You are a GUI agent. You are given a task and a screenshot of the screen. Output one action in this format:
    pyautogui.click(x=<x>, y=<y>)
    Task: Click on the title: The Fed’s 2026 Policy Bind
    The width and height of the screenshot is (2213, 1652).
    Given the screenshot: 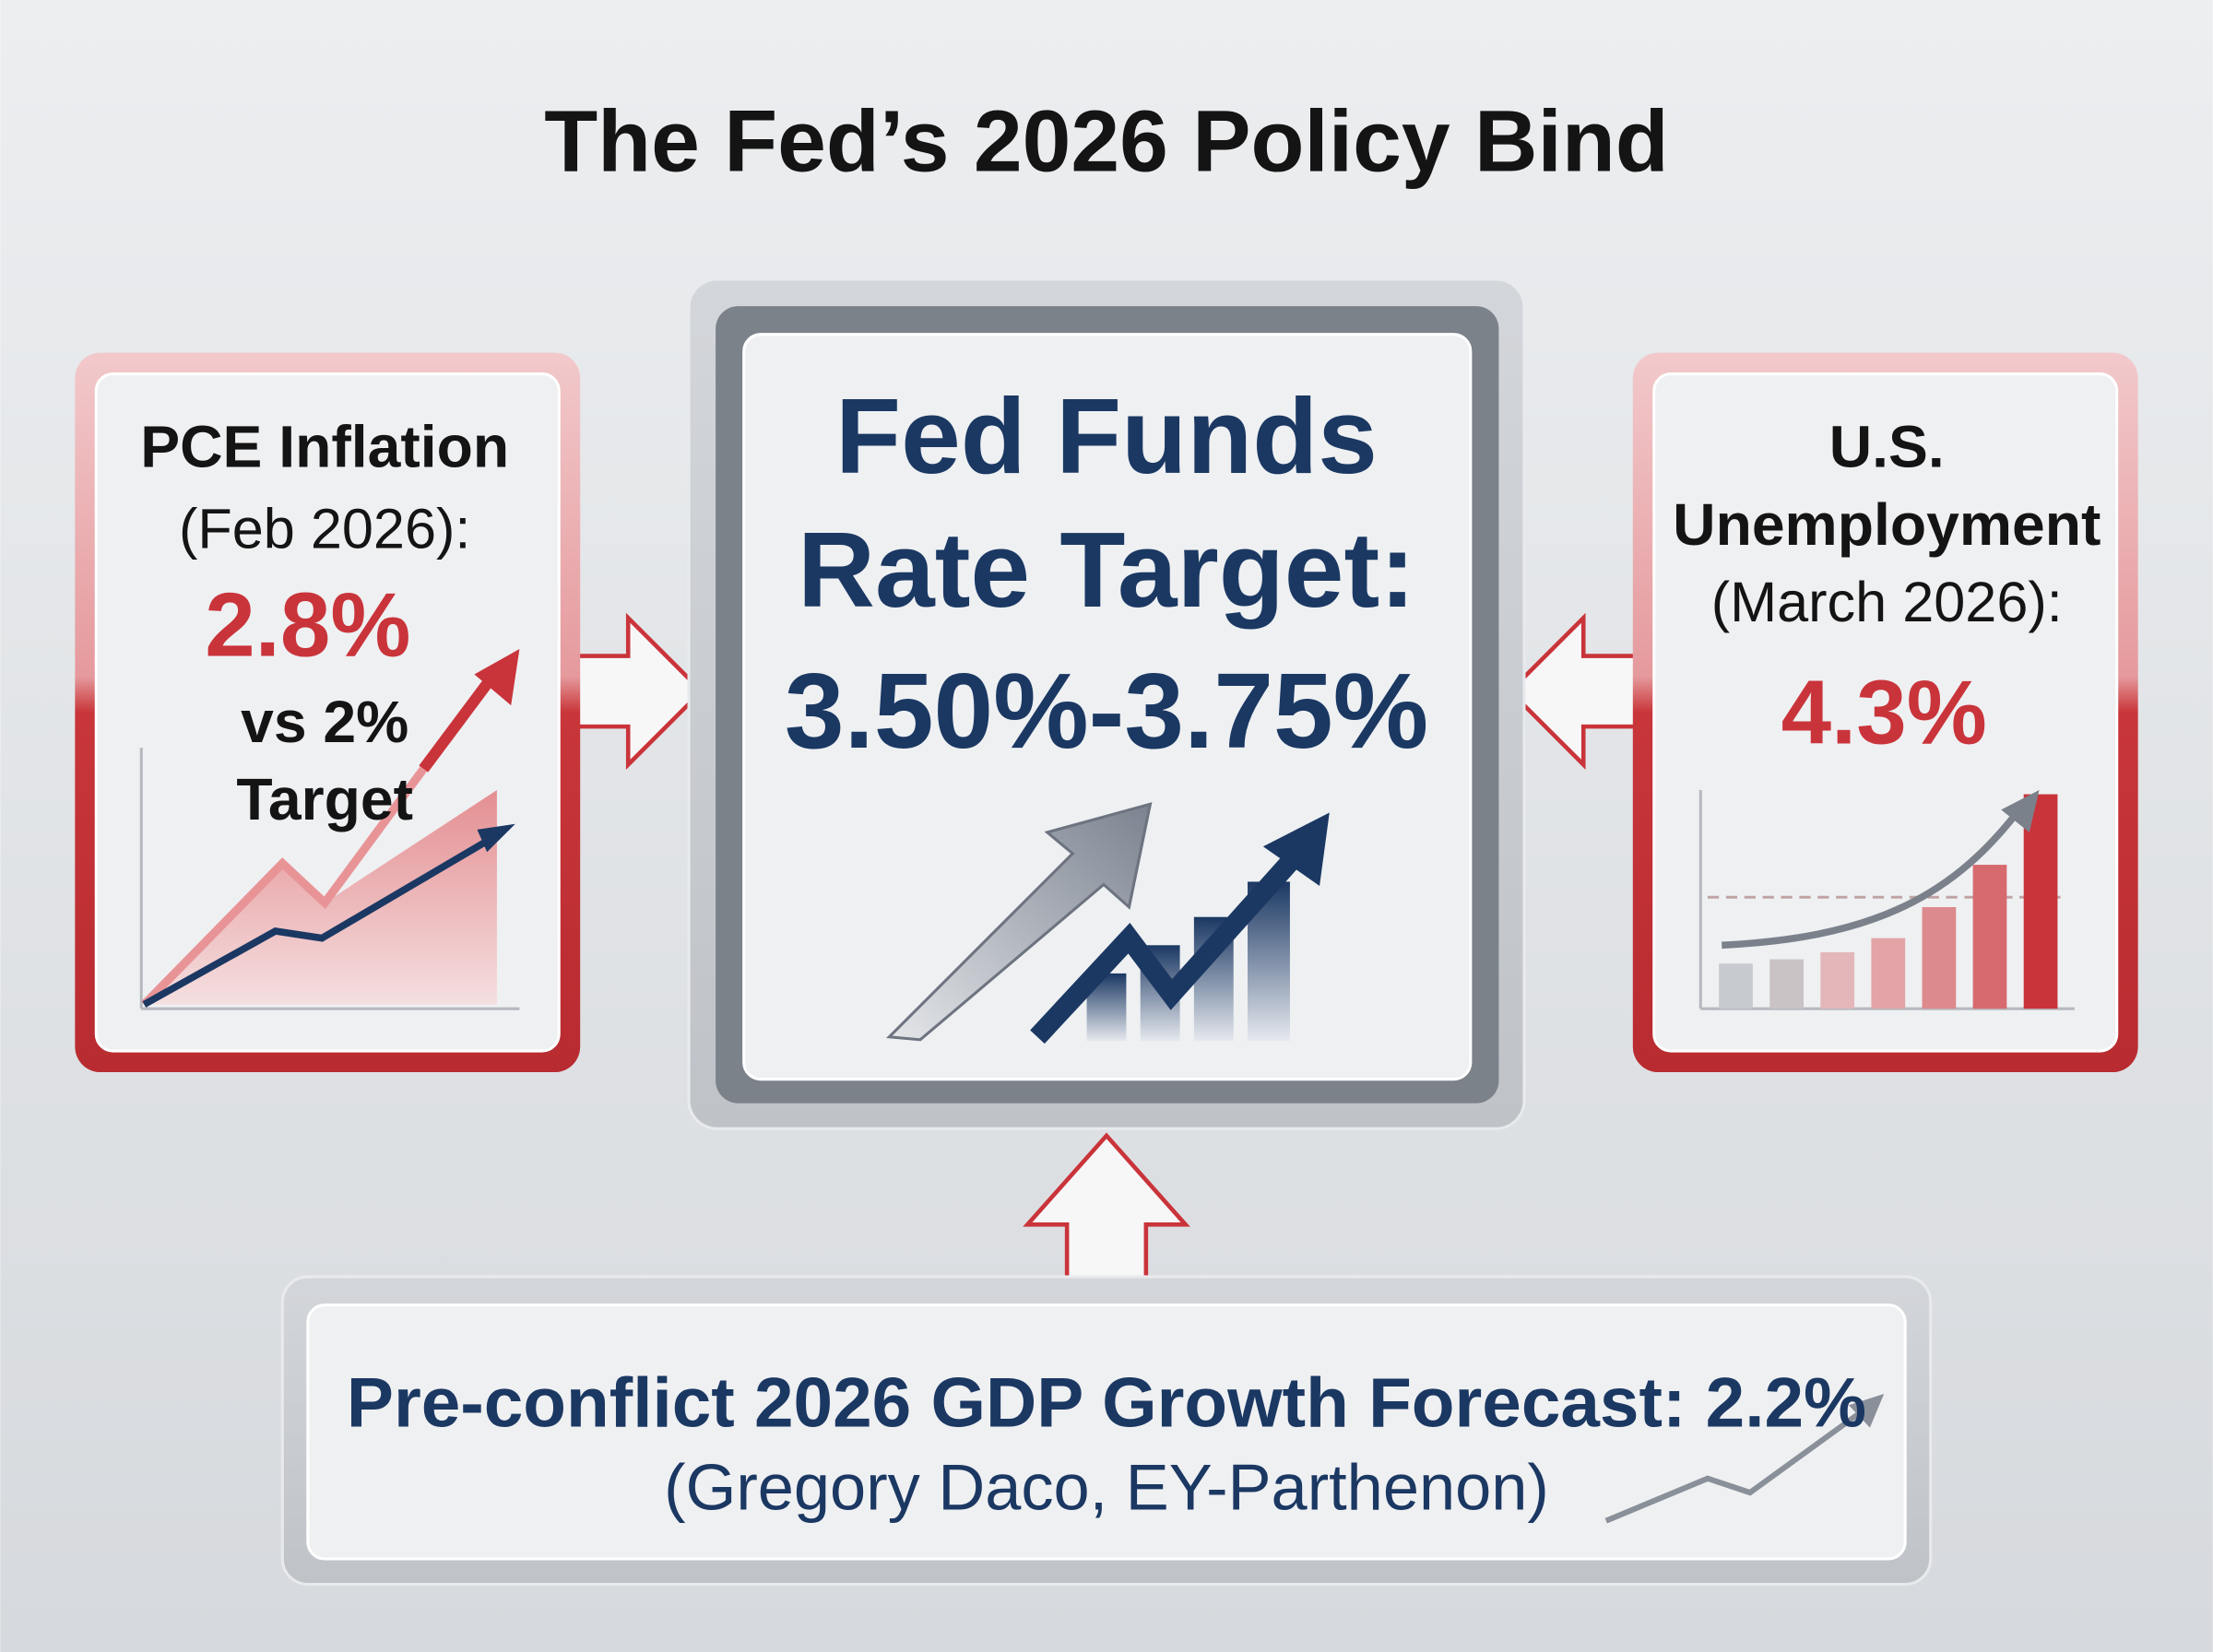 What is the action you would take?
    pyautogui.click(x=1106, y=142)
    